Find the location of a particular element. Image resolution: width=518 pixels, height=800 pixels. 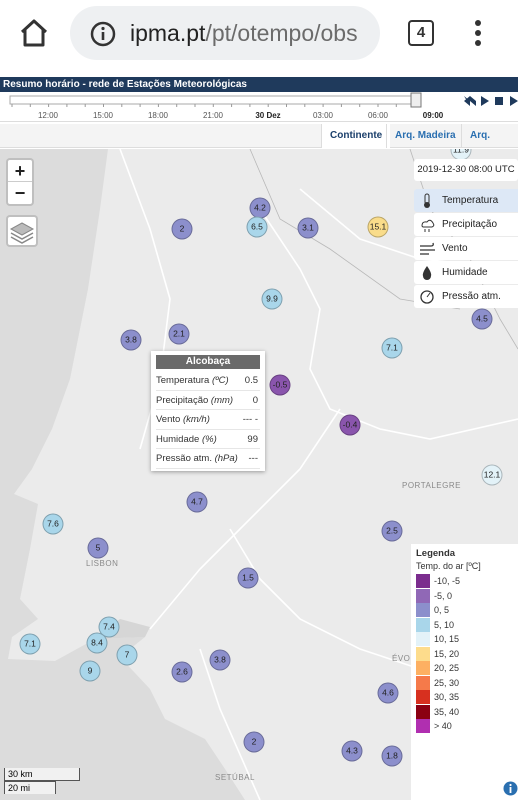

station-marker: 4.3 is located at coordinates (352, 751).